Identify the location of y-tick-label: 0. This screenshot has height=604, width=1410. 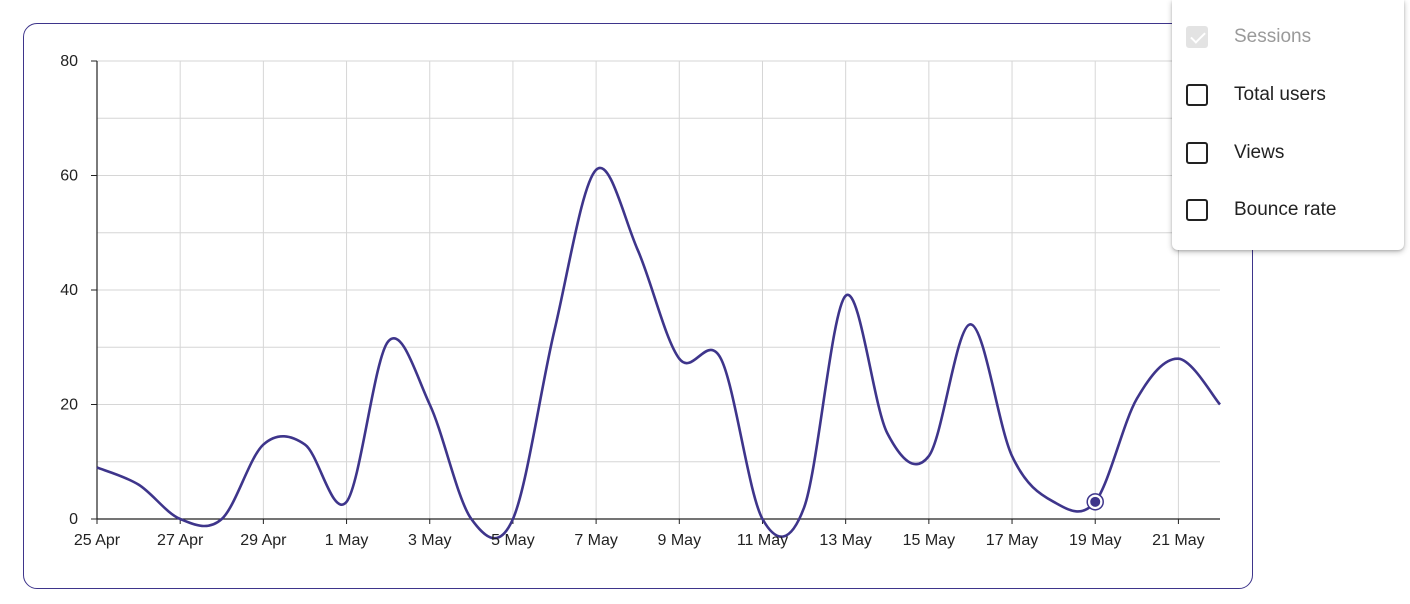
(73, 519).